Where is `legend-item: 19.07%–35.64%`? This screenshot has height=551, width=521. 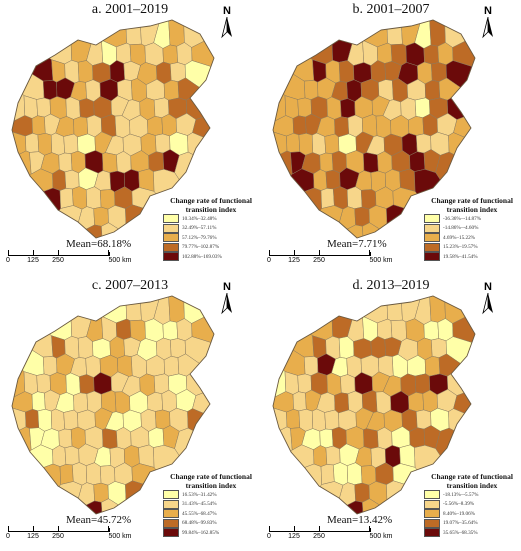 legend-item: 19.07%–35.64% is located at coordinates (472, 524).